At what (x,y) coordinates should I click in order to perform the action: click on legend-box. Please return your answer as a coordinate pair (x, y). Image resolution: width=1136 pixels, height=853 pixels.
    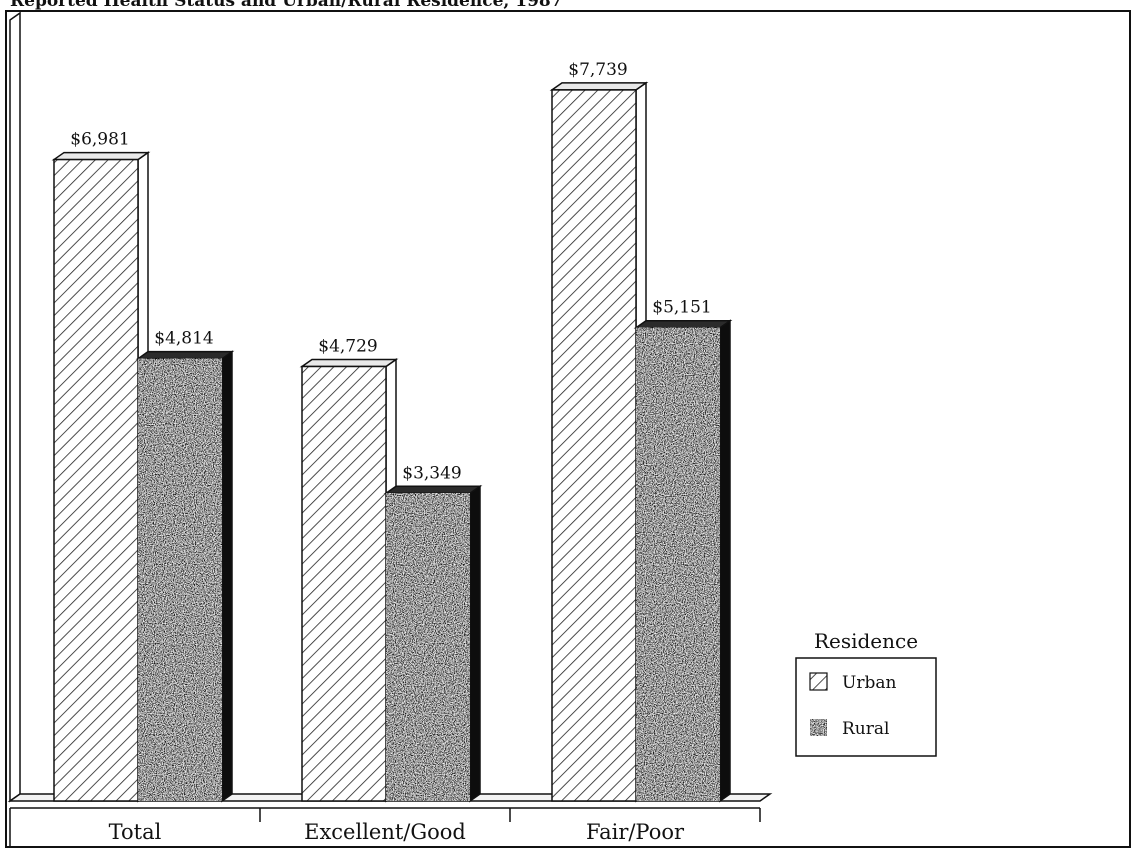
    Looking at the image, I should click on (866, 707).